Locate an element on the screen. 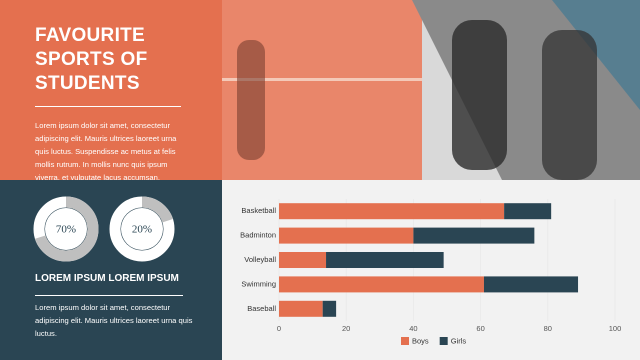  x-tick-label: 0 is located at coordinates (279, 328).